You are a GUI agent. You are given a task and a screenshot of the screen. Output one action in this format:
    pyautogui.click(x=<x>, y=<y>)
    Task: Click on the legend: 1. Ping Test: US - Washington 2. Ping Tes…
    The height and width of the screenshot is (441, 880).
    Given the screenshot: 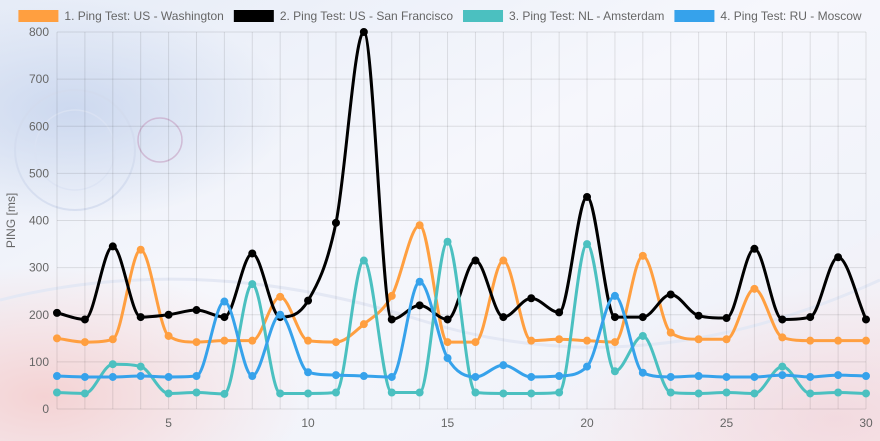 What is the action you would take?
    pyautogui.click(x=440, y=16)
    